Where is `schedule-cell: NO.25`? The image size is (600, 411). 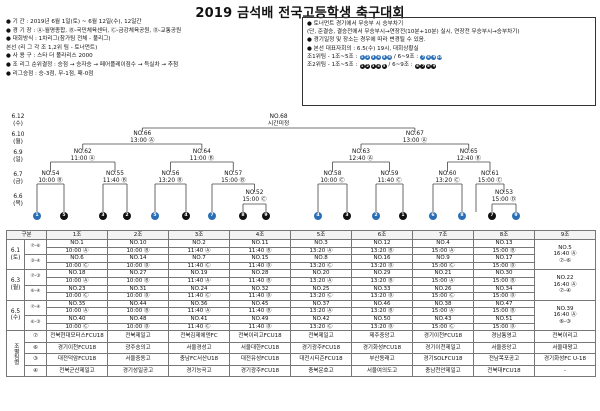 schedule-cell: NO.25 is located at coordinates (321, 289).